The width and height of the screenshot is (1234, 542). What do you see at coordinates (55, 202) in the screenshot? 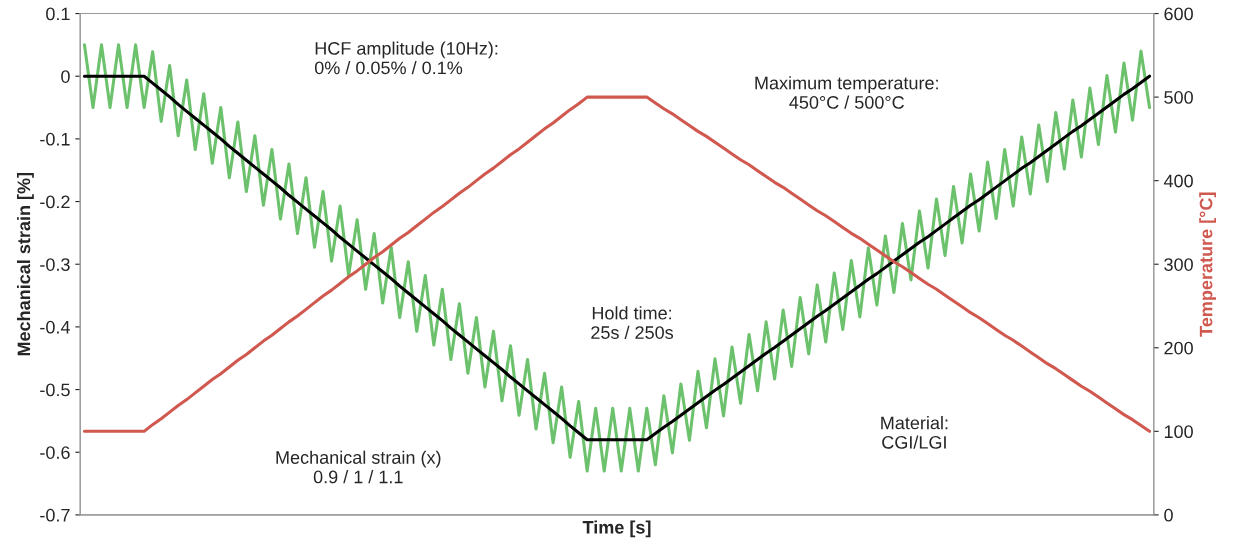
I see `y-tick-label: -0.2` at bounding box center [55, 202].